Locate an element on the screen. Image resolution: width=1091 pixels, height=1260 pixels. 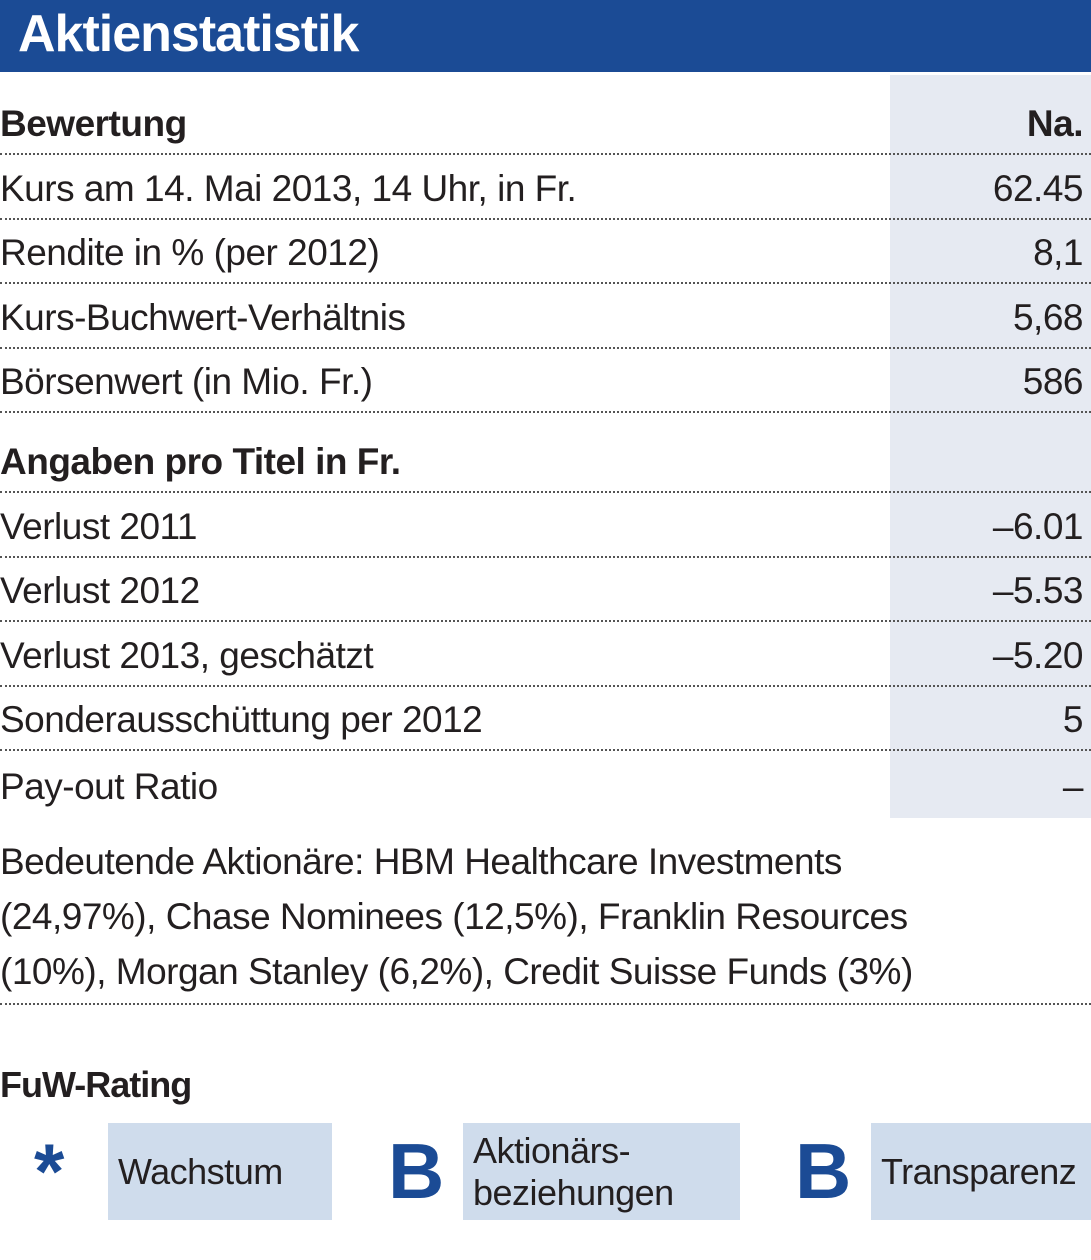
table-row: Pay-out Ratio – is located at coordinates (545, 783).